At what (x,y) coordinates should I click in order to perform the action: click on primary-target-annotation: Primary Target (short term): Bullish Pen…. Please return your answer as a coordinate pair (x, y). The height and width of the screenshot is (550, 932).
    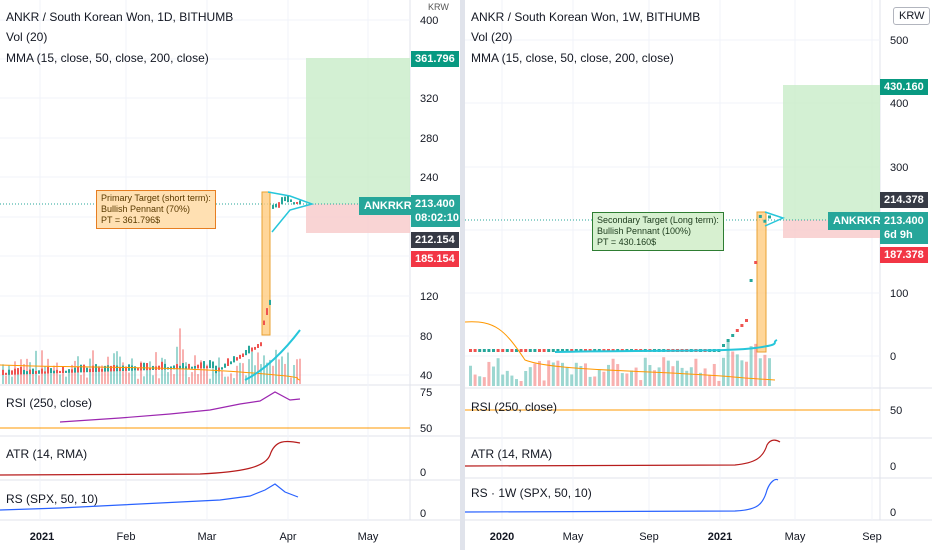
    Looking at the image, I should click on (156, 209).